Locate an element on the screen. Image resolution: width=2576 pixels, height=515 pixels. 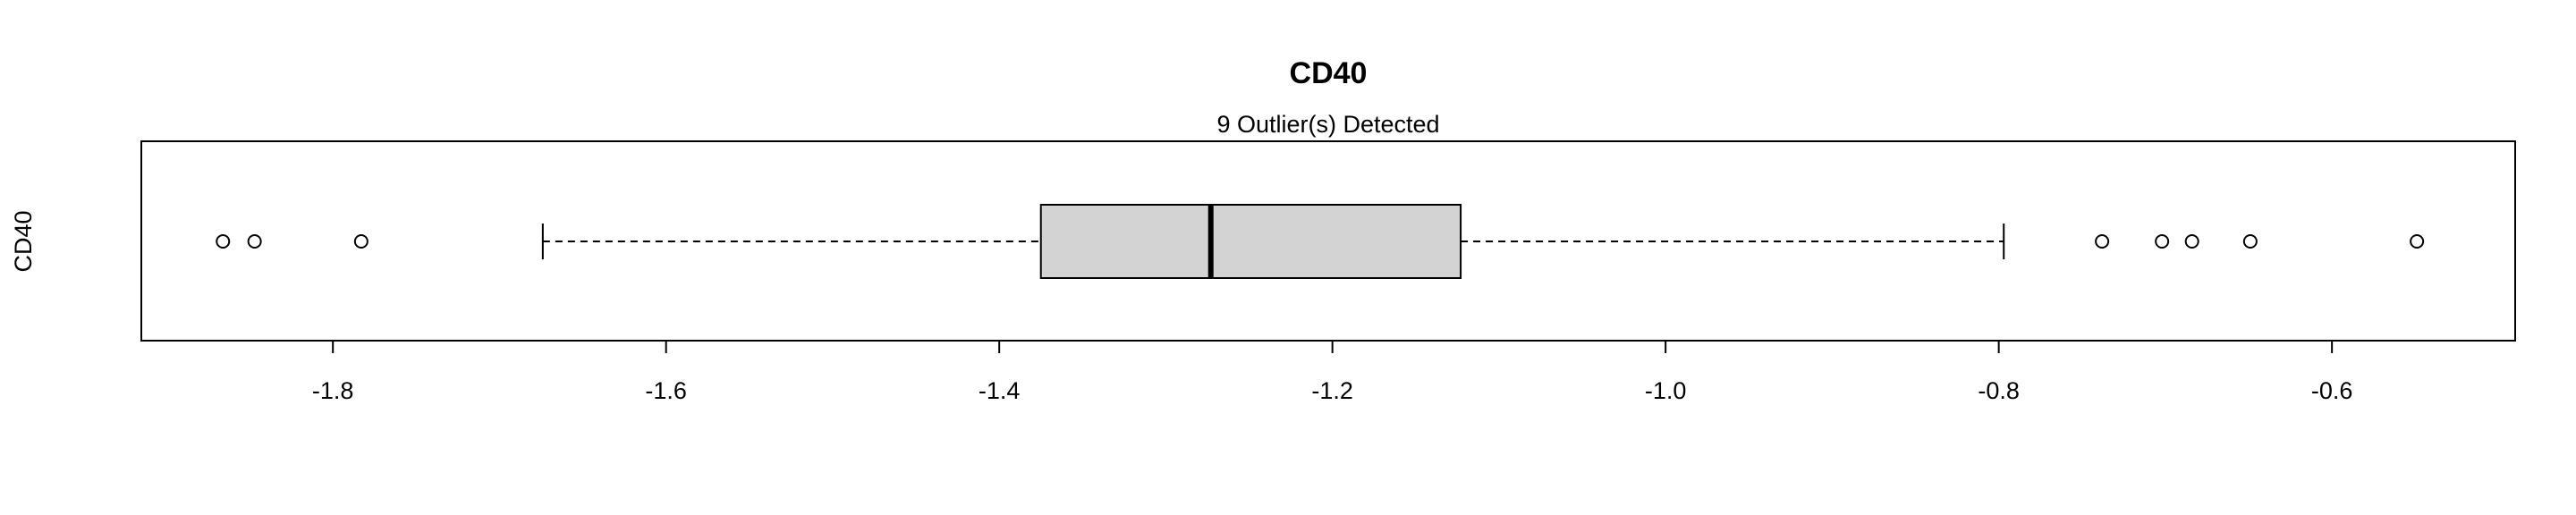
x-tick-label: -1.4 is located at coordinates (1000, 390).